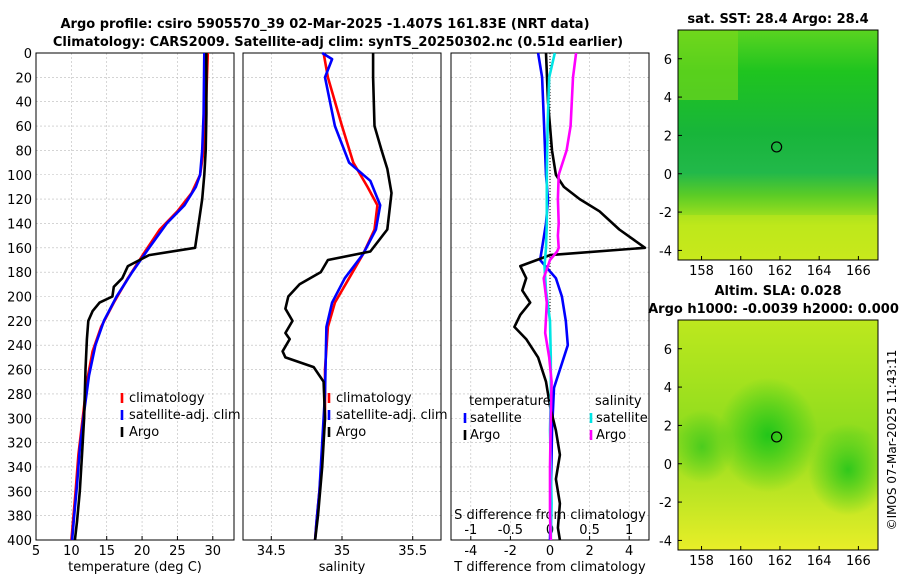 The image size is (900, 580). Describe the element at coordinates (71, 551) in the screenshot. I see `x-tick-label: 10` at that location.